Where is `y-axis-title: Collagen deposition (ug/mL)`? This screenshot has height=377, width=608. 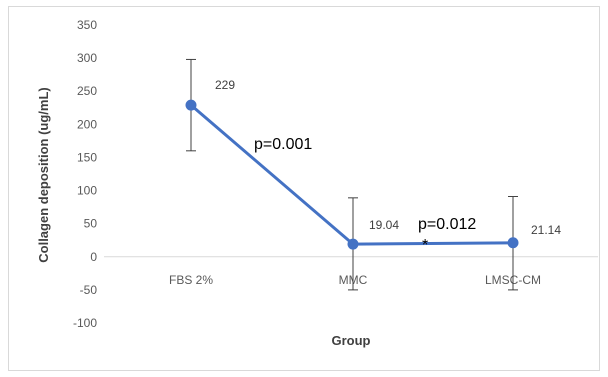
y-axis-title: Collagen deposition (ug/mL) is located at coordinates (43, 175).